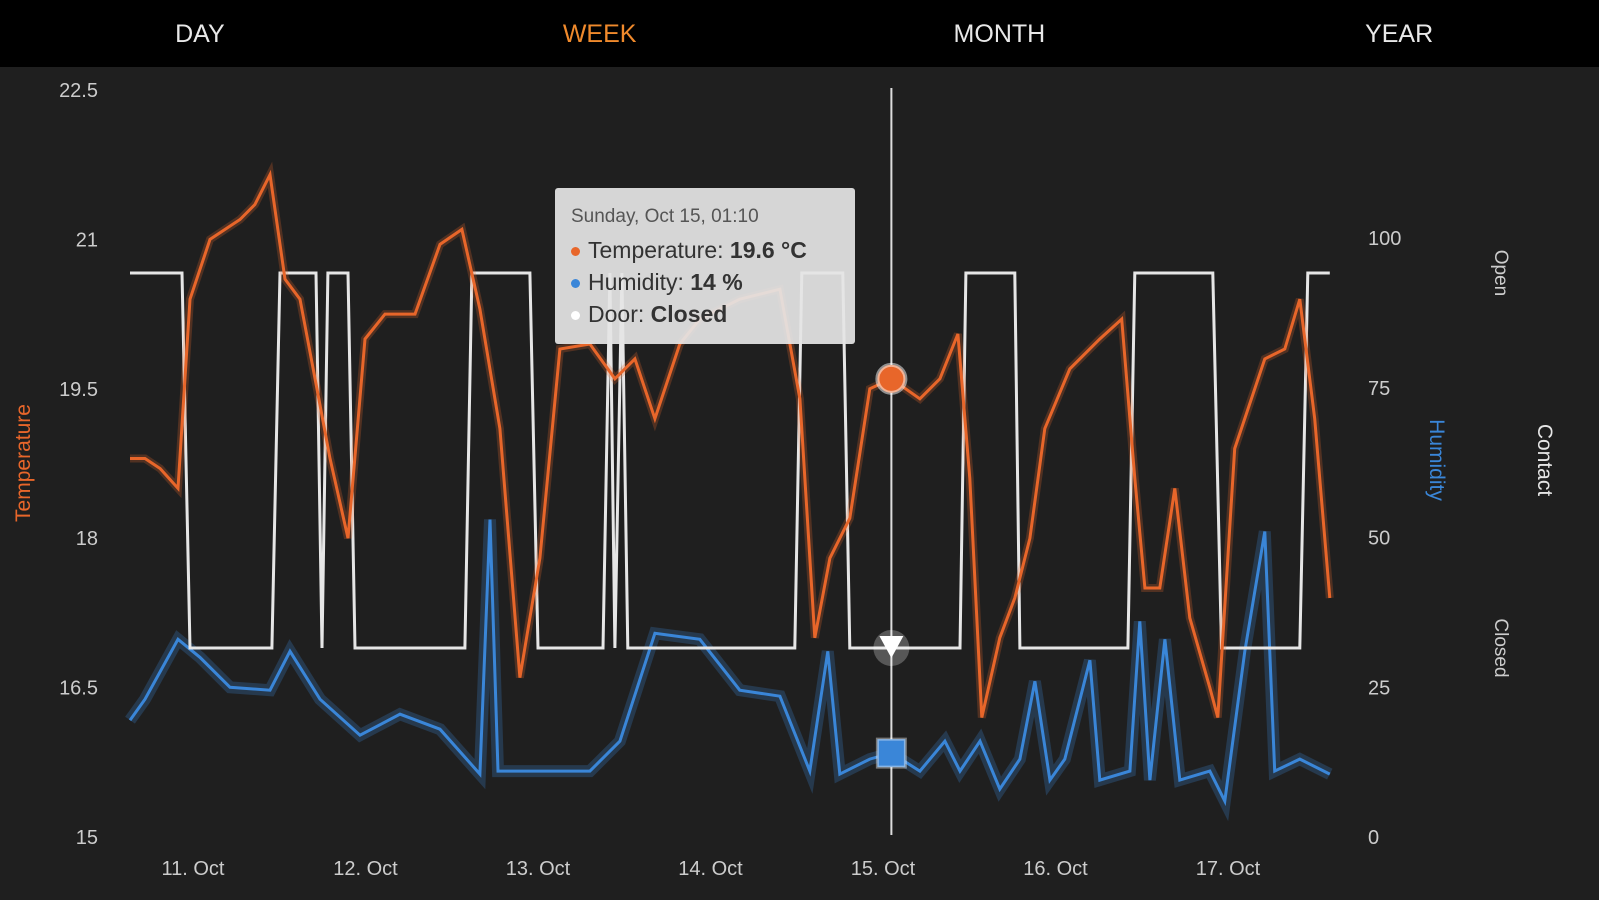 This screenshot has width=1599, height=900. Describe the element at coordinates (1373, 838) in the screenshot. I see `humidity-tick-label: 0` at that location.